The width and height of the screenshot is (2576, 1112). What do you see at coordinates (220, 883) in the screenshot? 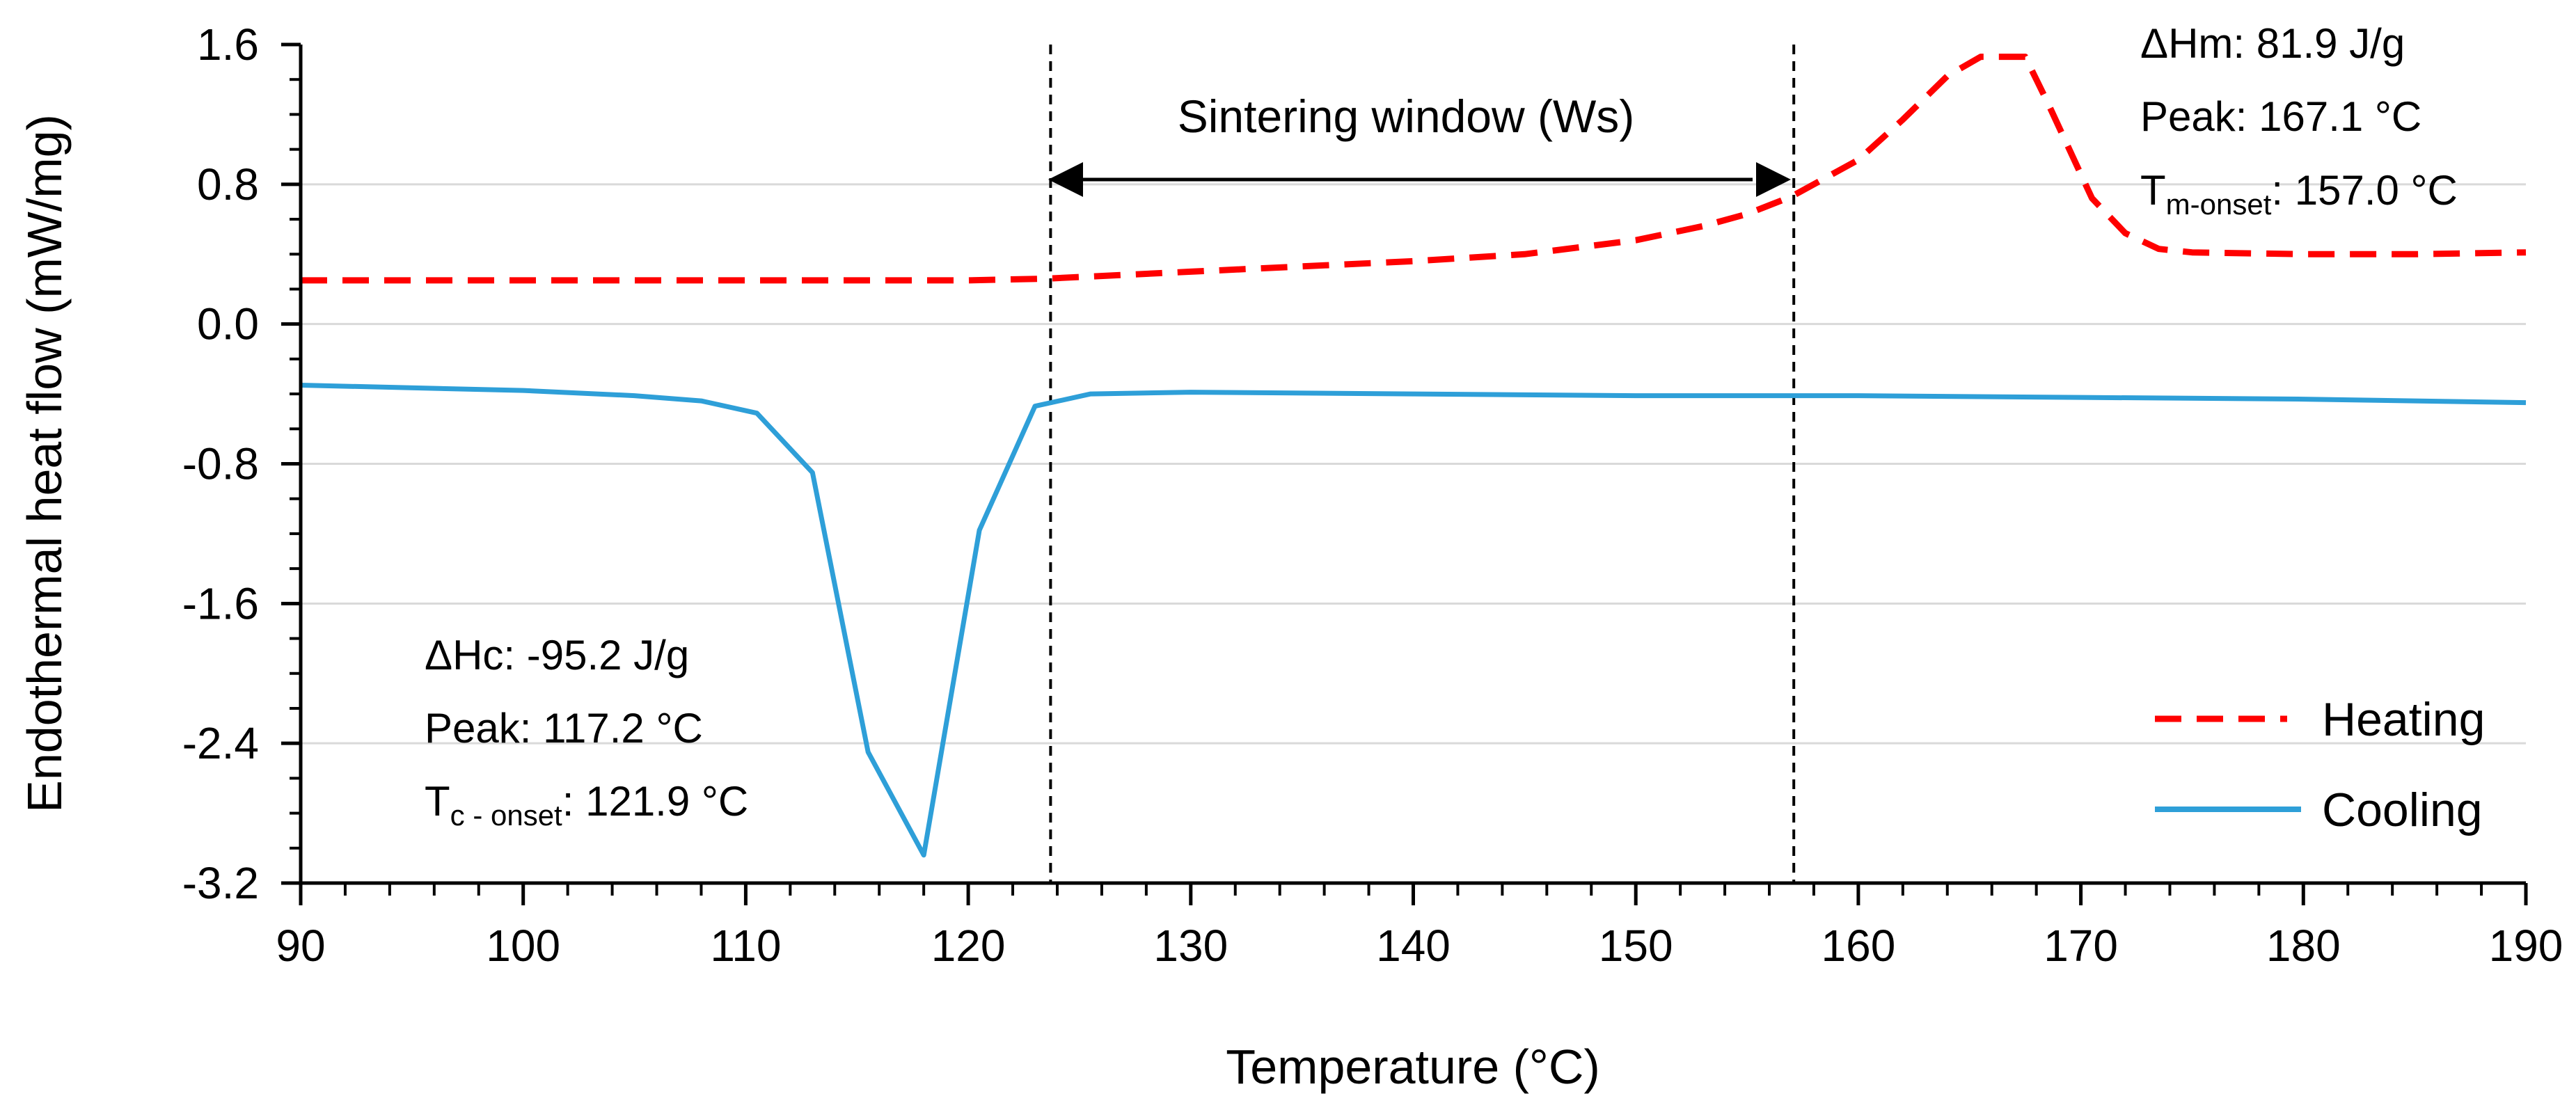
I see `y-tick-label: -3.2` at bounding box center [220, 883].